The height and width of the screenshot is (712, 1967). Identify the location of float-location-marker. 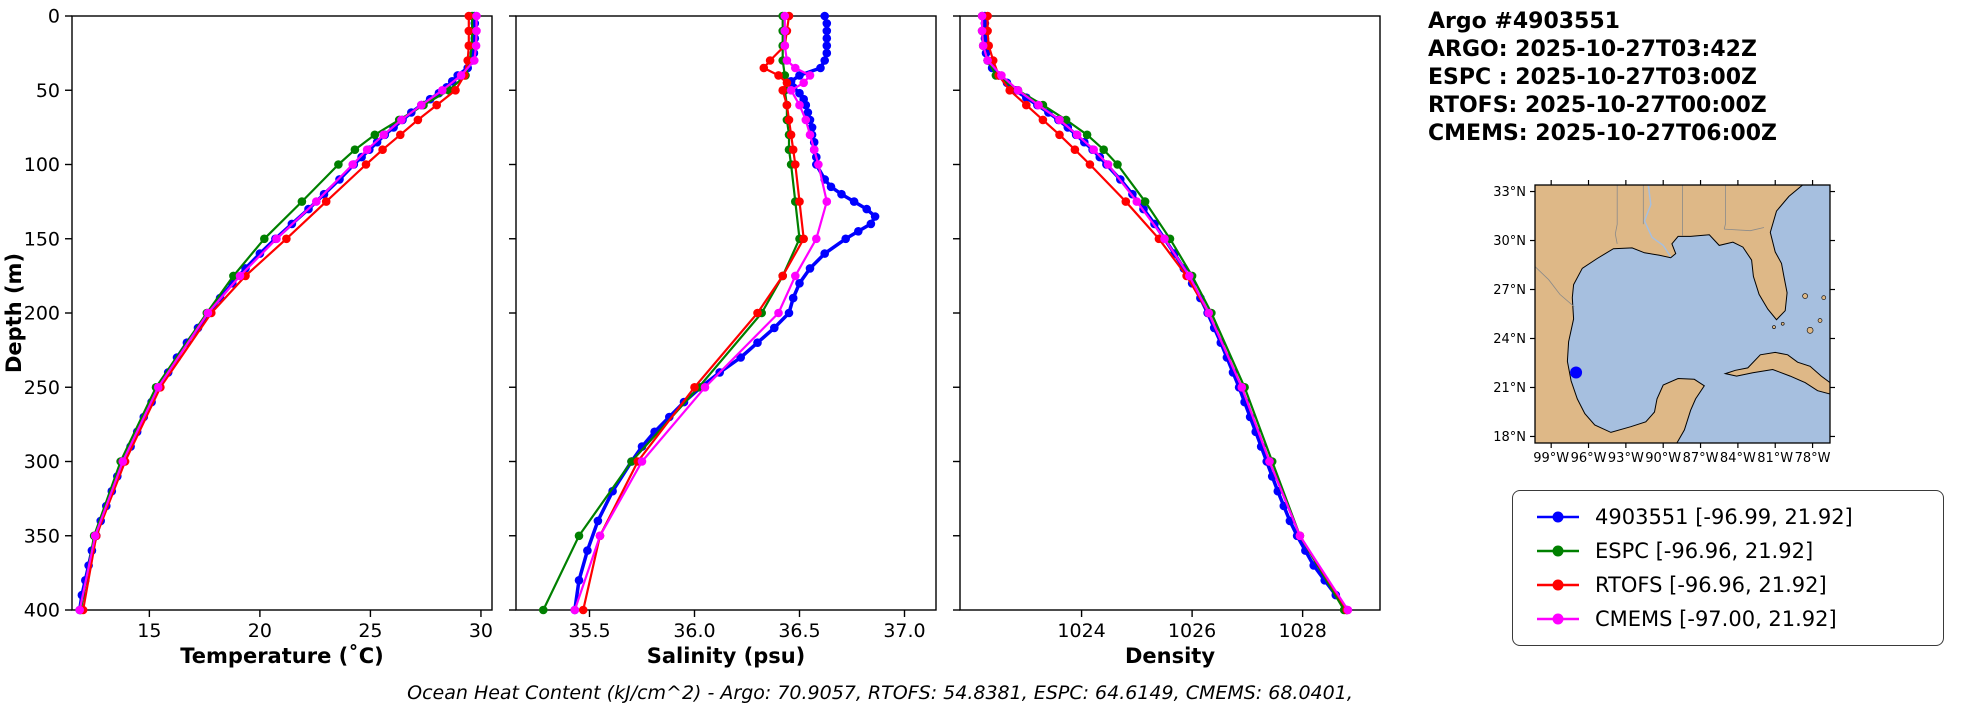
(1576, 372).